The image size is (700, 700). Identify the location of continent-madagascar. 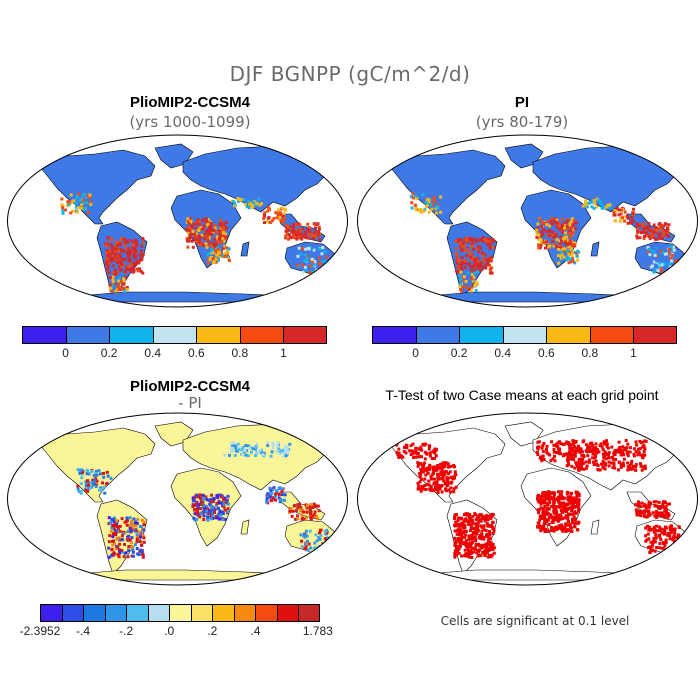
(245, 527).